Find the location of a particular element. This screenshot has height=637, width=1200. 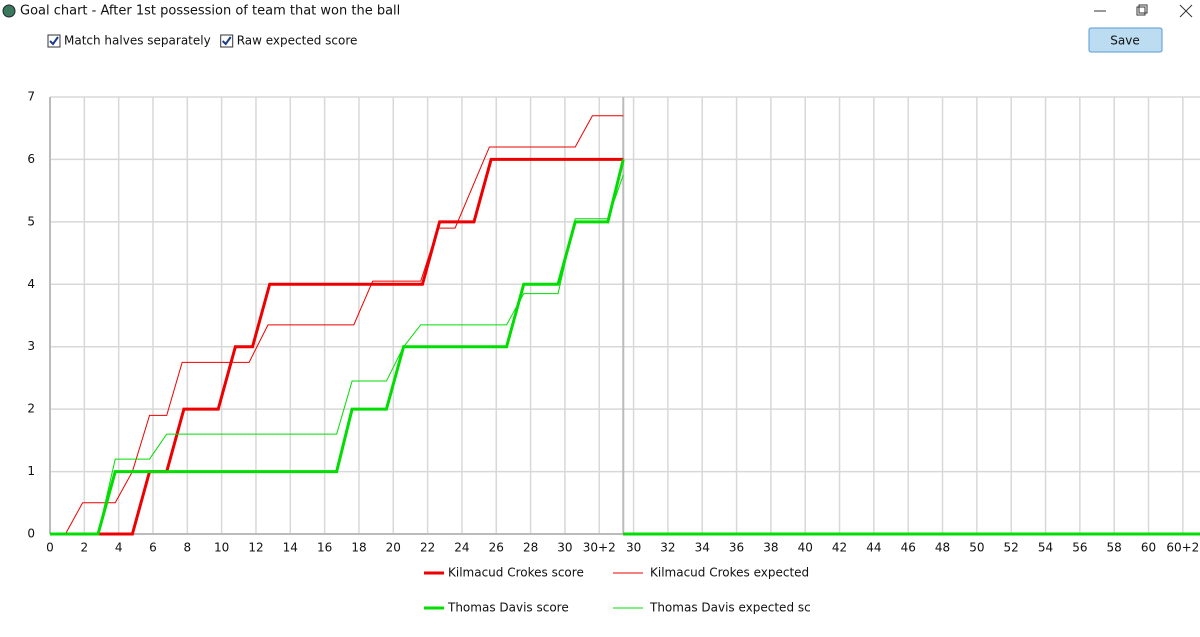

x-tick-label: 40 is located at coordinates (805, 548).